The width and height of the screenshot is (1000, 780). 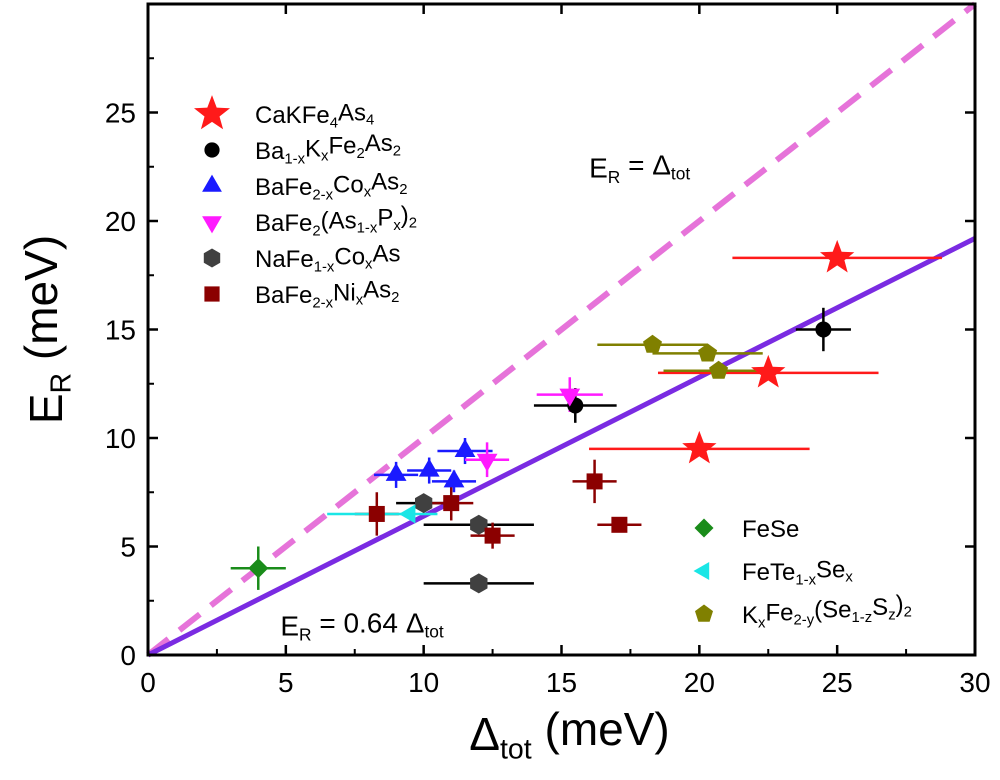 I want to click on legend-label-FeSe: FeSe, so click(x=770, y=529).